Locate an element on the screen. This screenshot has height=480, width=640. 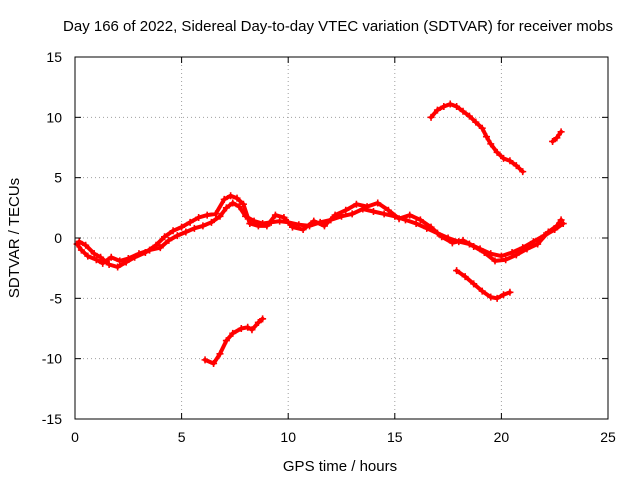
series-lower-left-track is located at coordinates (234, 341).